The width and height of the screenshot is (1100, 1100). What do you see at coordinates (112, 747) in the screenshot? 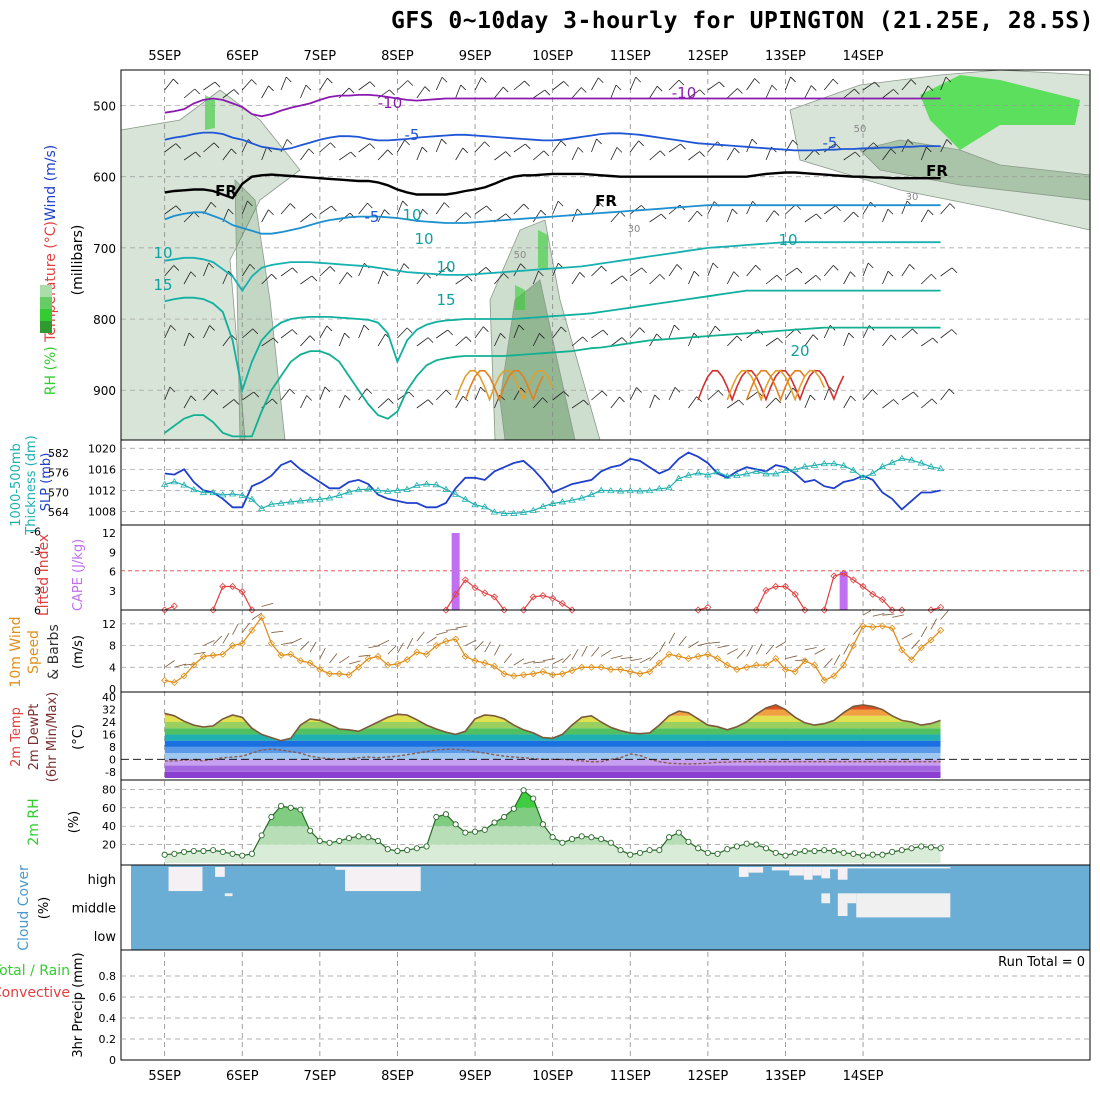
I see `y-tick-label: 8` at bounding box center [112, 747].